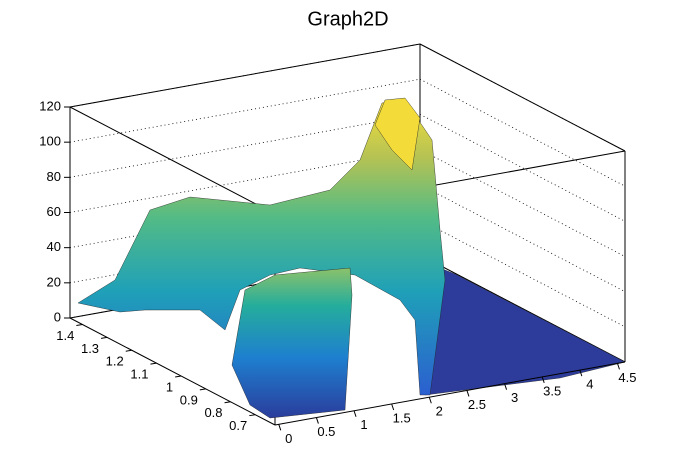 This screenshot has height=472, width=696. I want to click on y-axis, so click(172, 371).